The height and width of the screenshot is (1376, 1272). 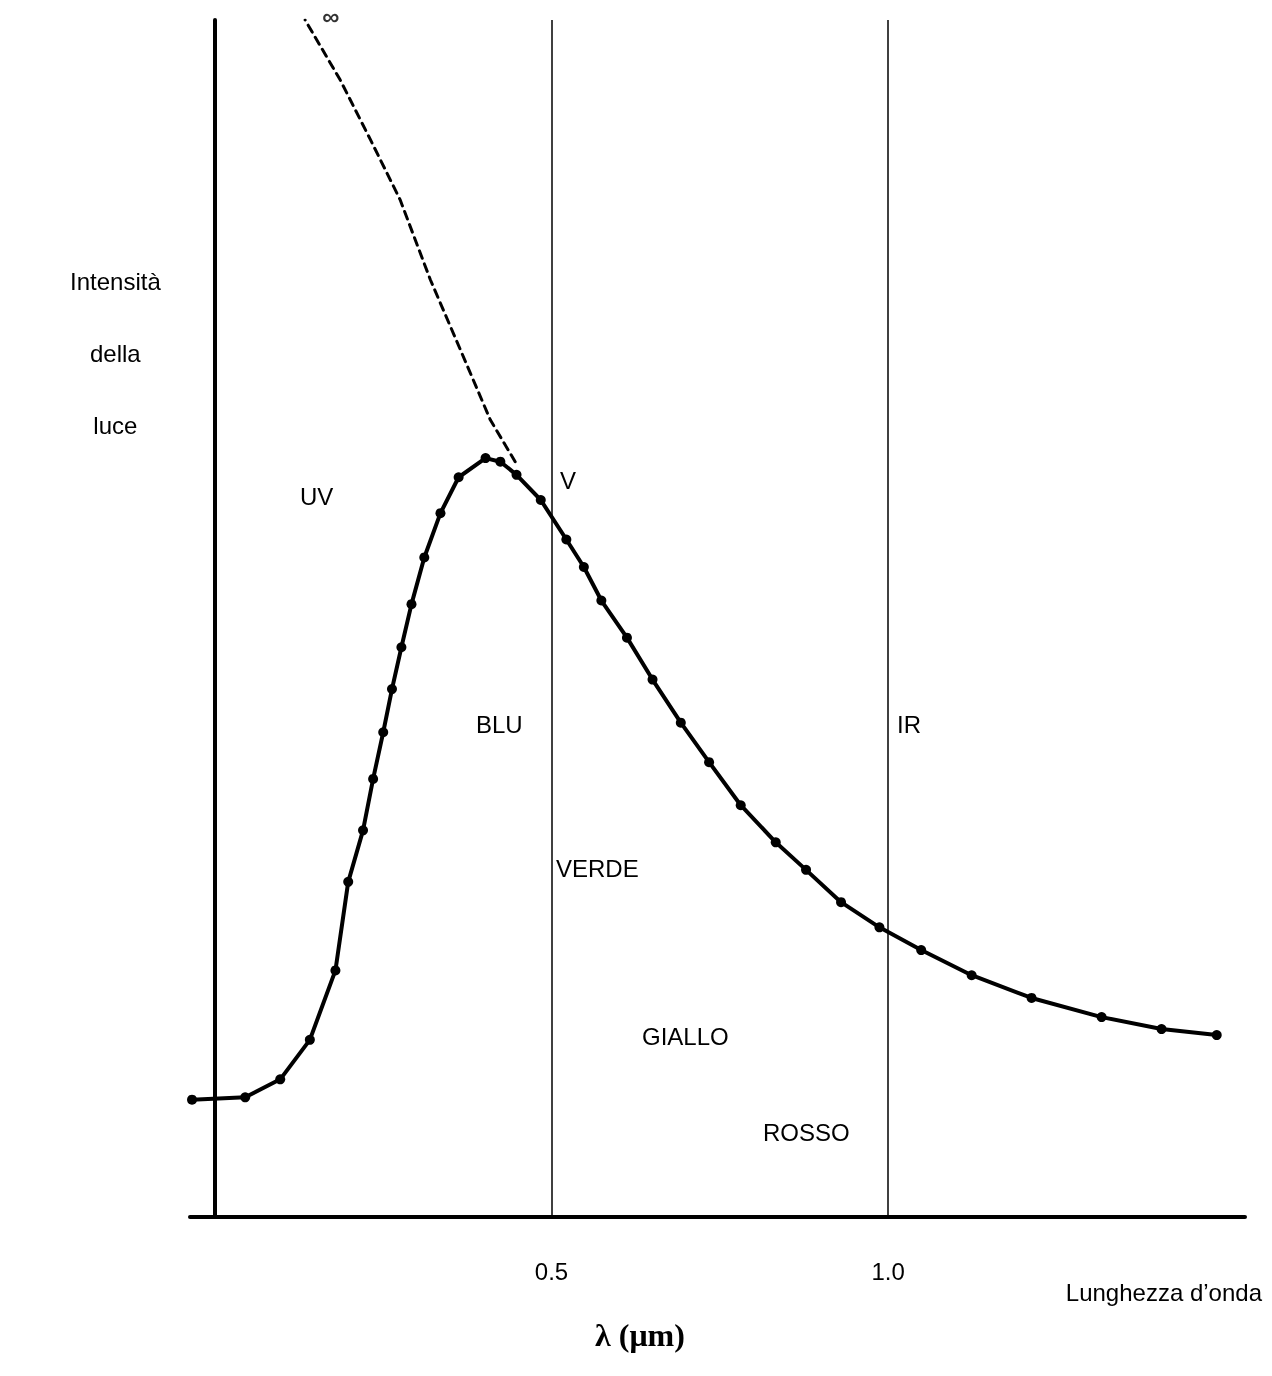 What do you see at coordinates (317, 496) in the screenshot?
I see `annotation: UV` at bounding box center [317, 496].